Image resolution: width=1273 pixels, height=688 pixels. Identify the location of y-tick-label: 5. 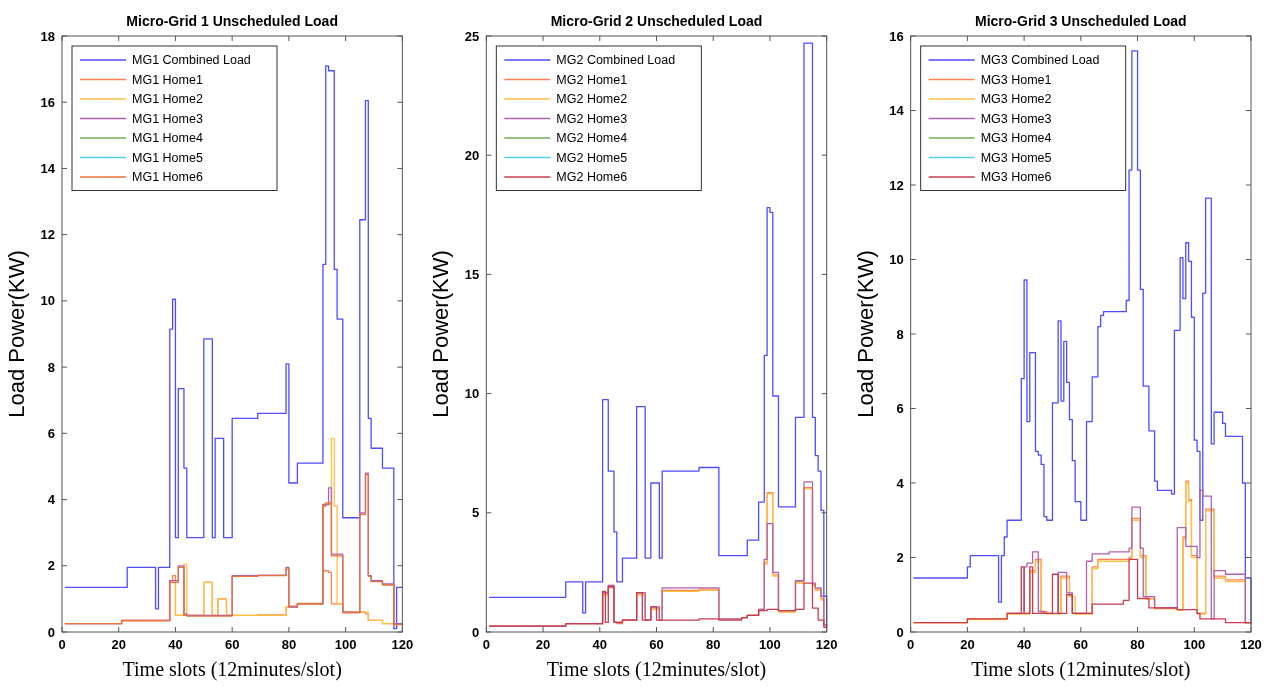
(476, 513).